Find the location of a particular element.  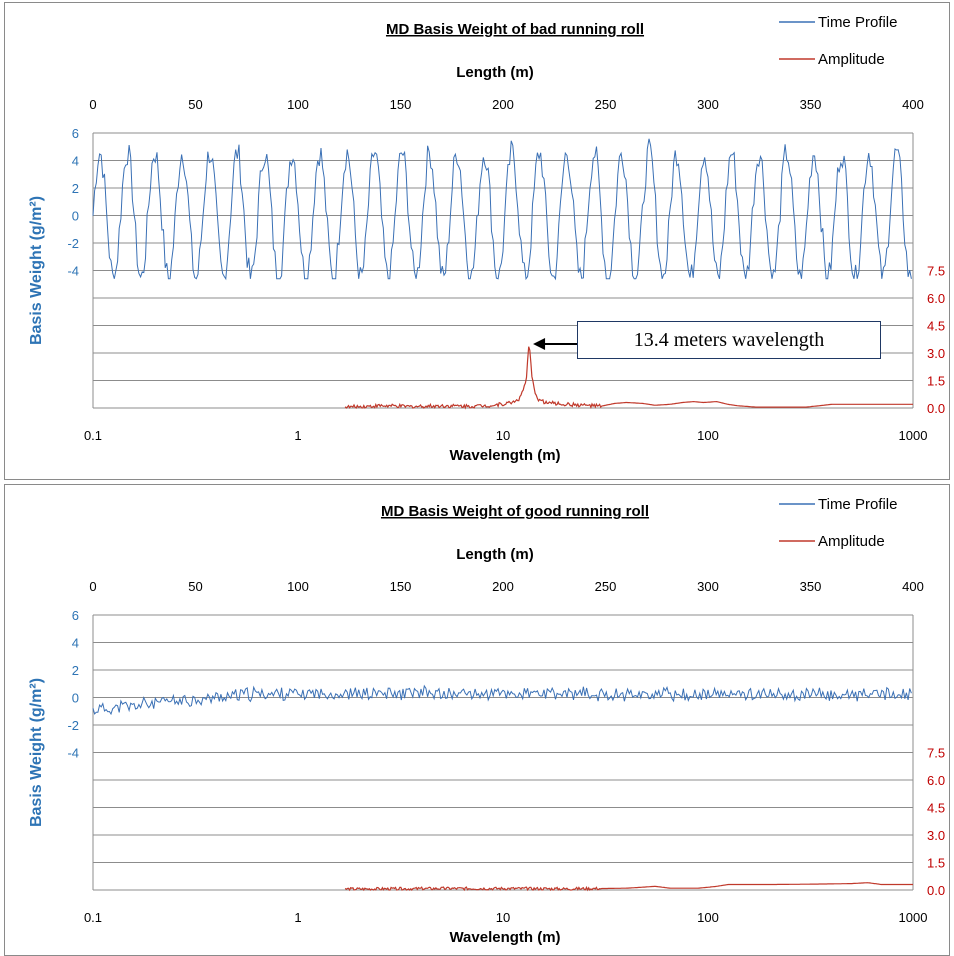

annotation-label: 13.4 meters wavelength is located at coordinates (729, 340).